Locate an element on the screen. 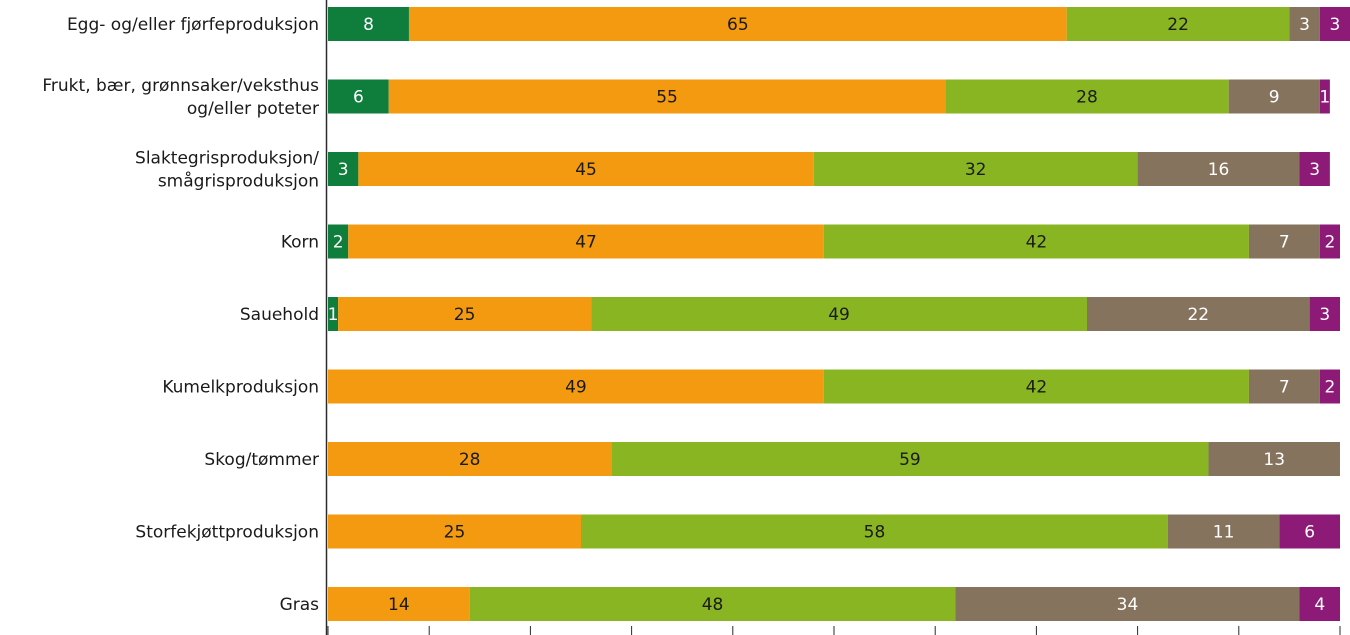  data-label: 45 is located at coordinates (586, 170).